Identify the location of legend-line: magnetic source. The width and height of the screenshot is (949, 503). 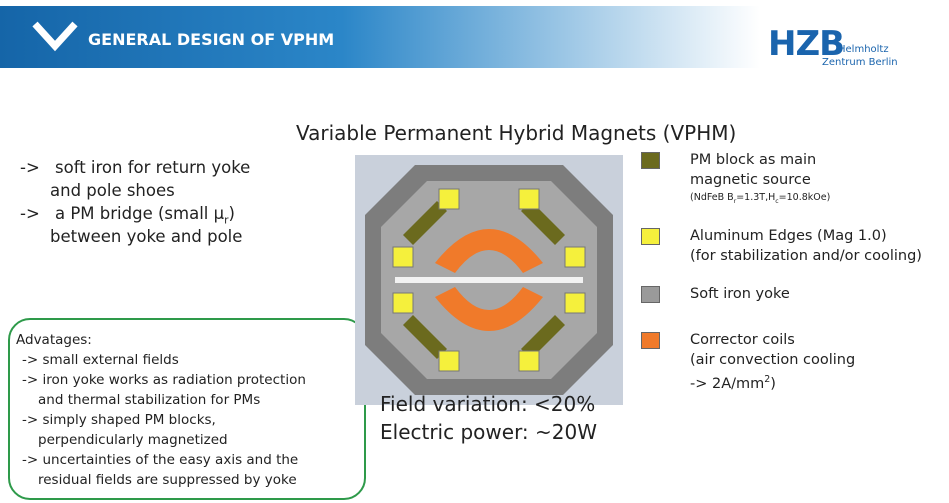
(750, 180).